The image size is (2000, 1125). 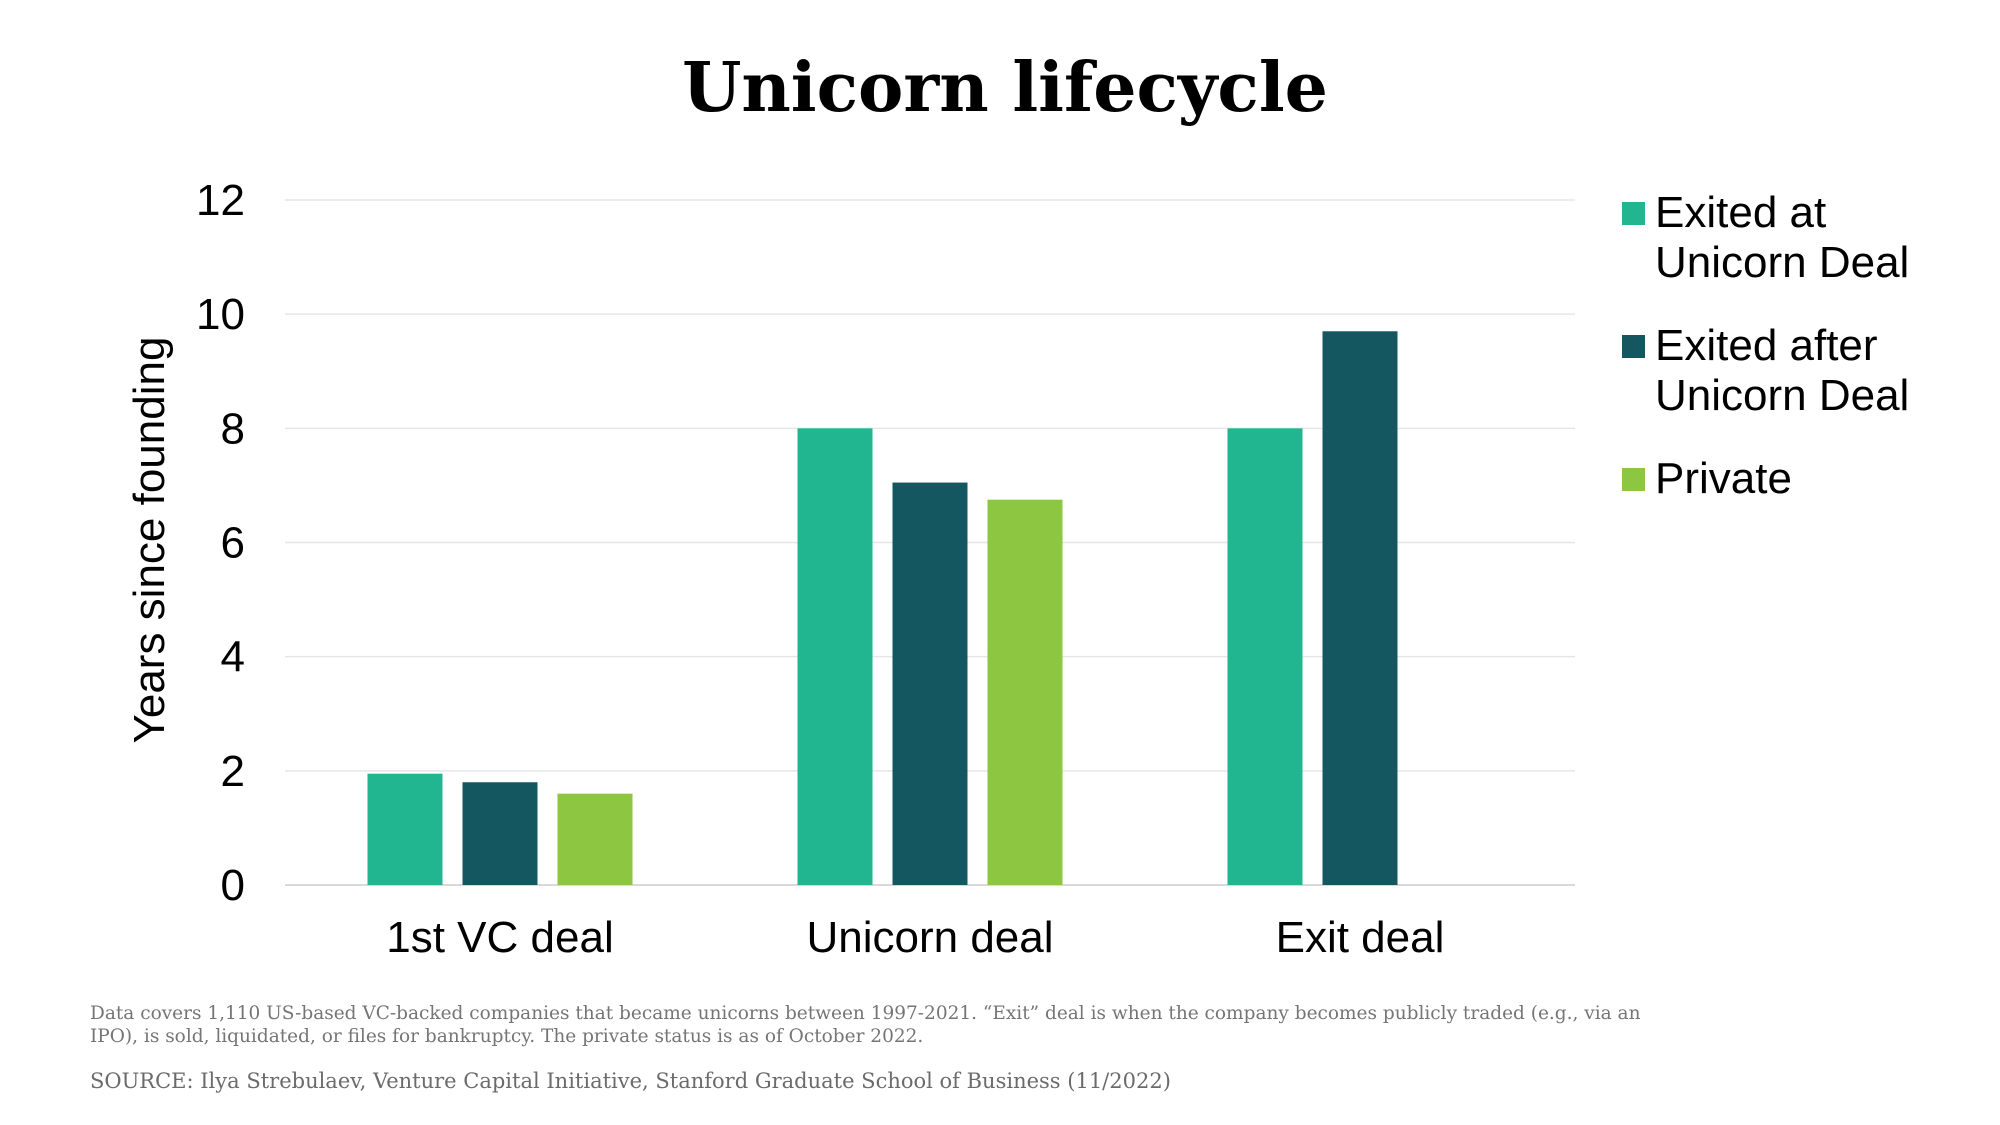 I want to click on y-tick-label: 6, so click(x=233, y=543).